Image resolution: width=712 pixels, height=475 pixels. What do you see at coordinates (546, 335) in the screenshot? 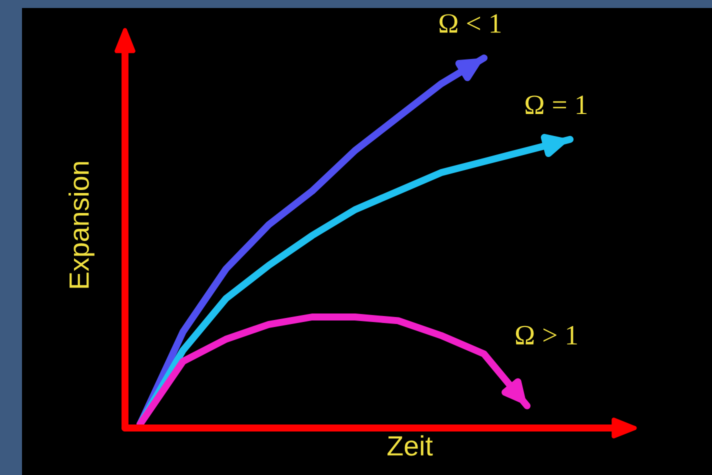
I see `series-label: Ω > 1` at bounding box center [546, 335].